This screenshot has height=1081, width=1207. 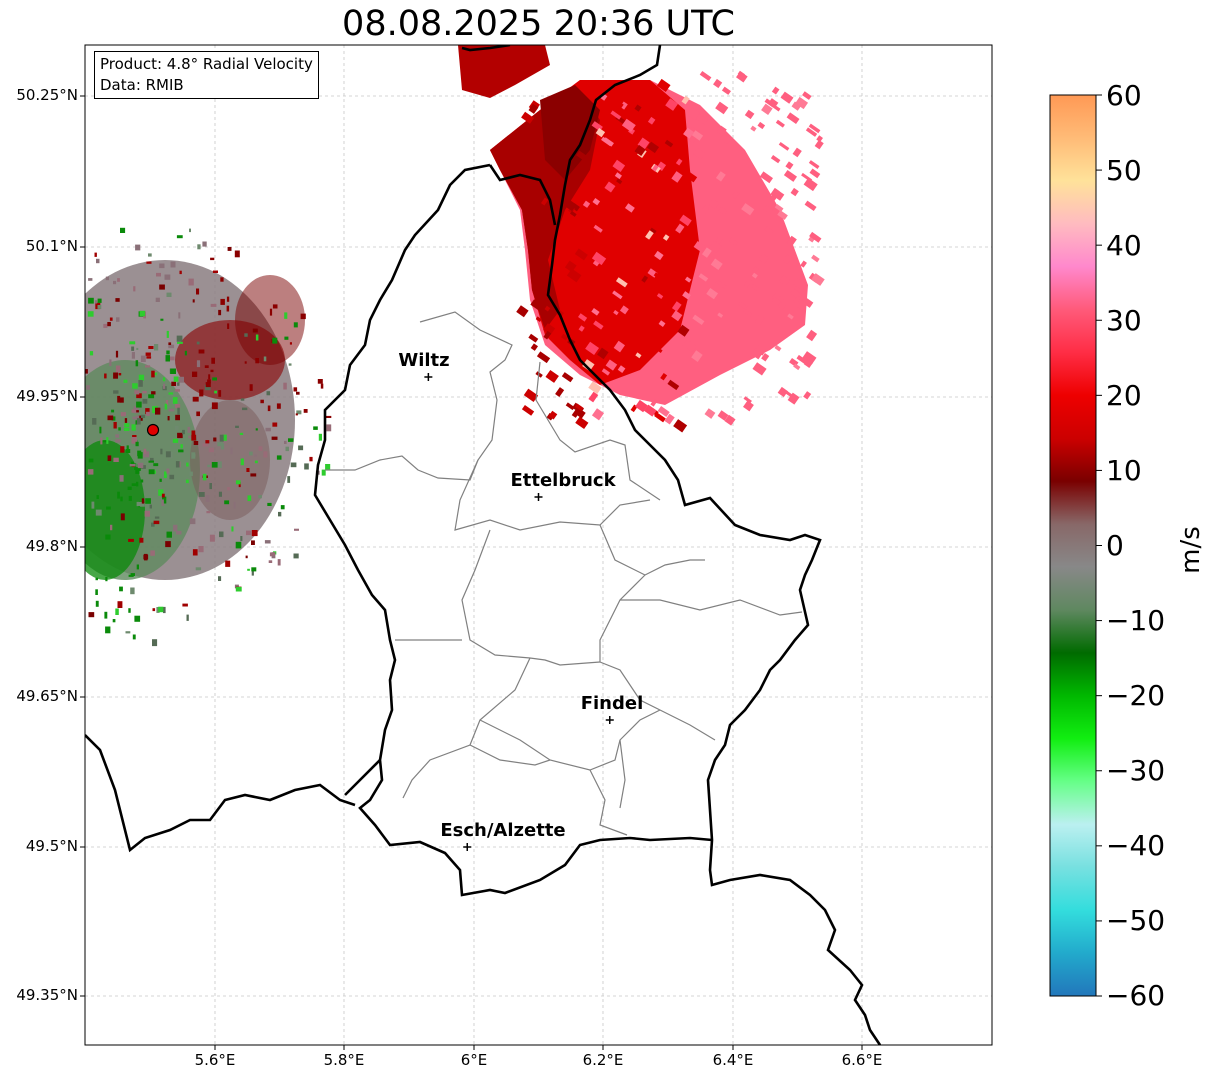 What do you see at coordinates (428, 377) in the screenshot?
I see `city-marker` at bounding box center [428, 377].